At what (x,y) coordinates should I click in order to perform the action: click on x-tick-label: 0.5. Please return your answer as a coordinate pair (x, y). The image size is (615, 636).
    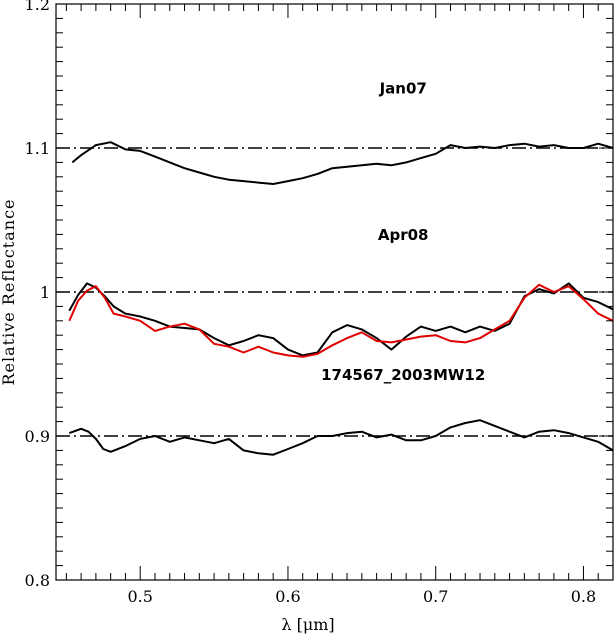
    Looking at the image, I should click on (139, 596).